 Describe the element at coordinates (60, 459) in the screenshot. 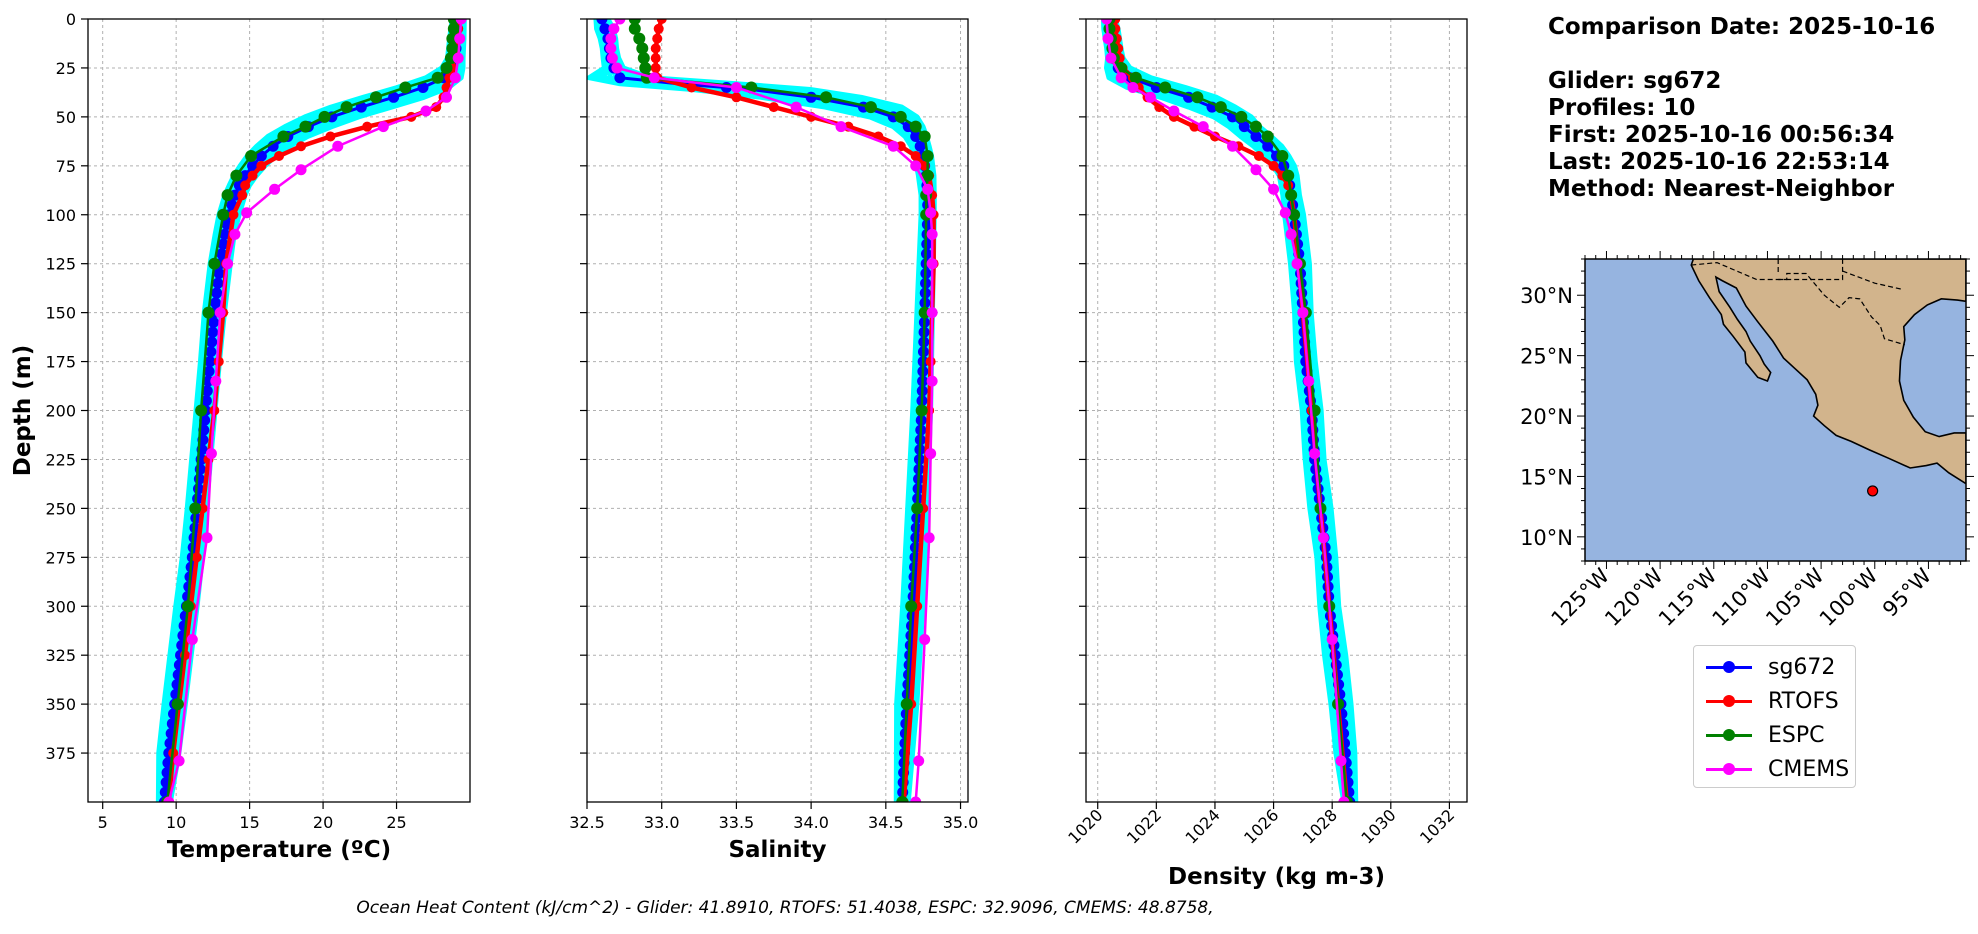

I see `y-tick-label: 225` at that location.